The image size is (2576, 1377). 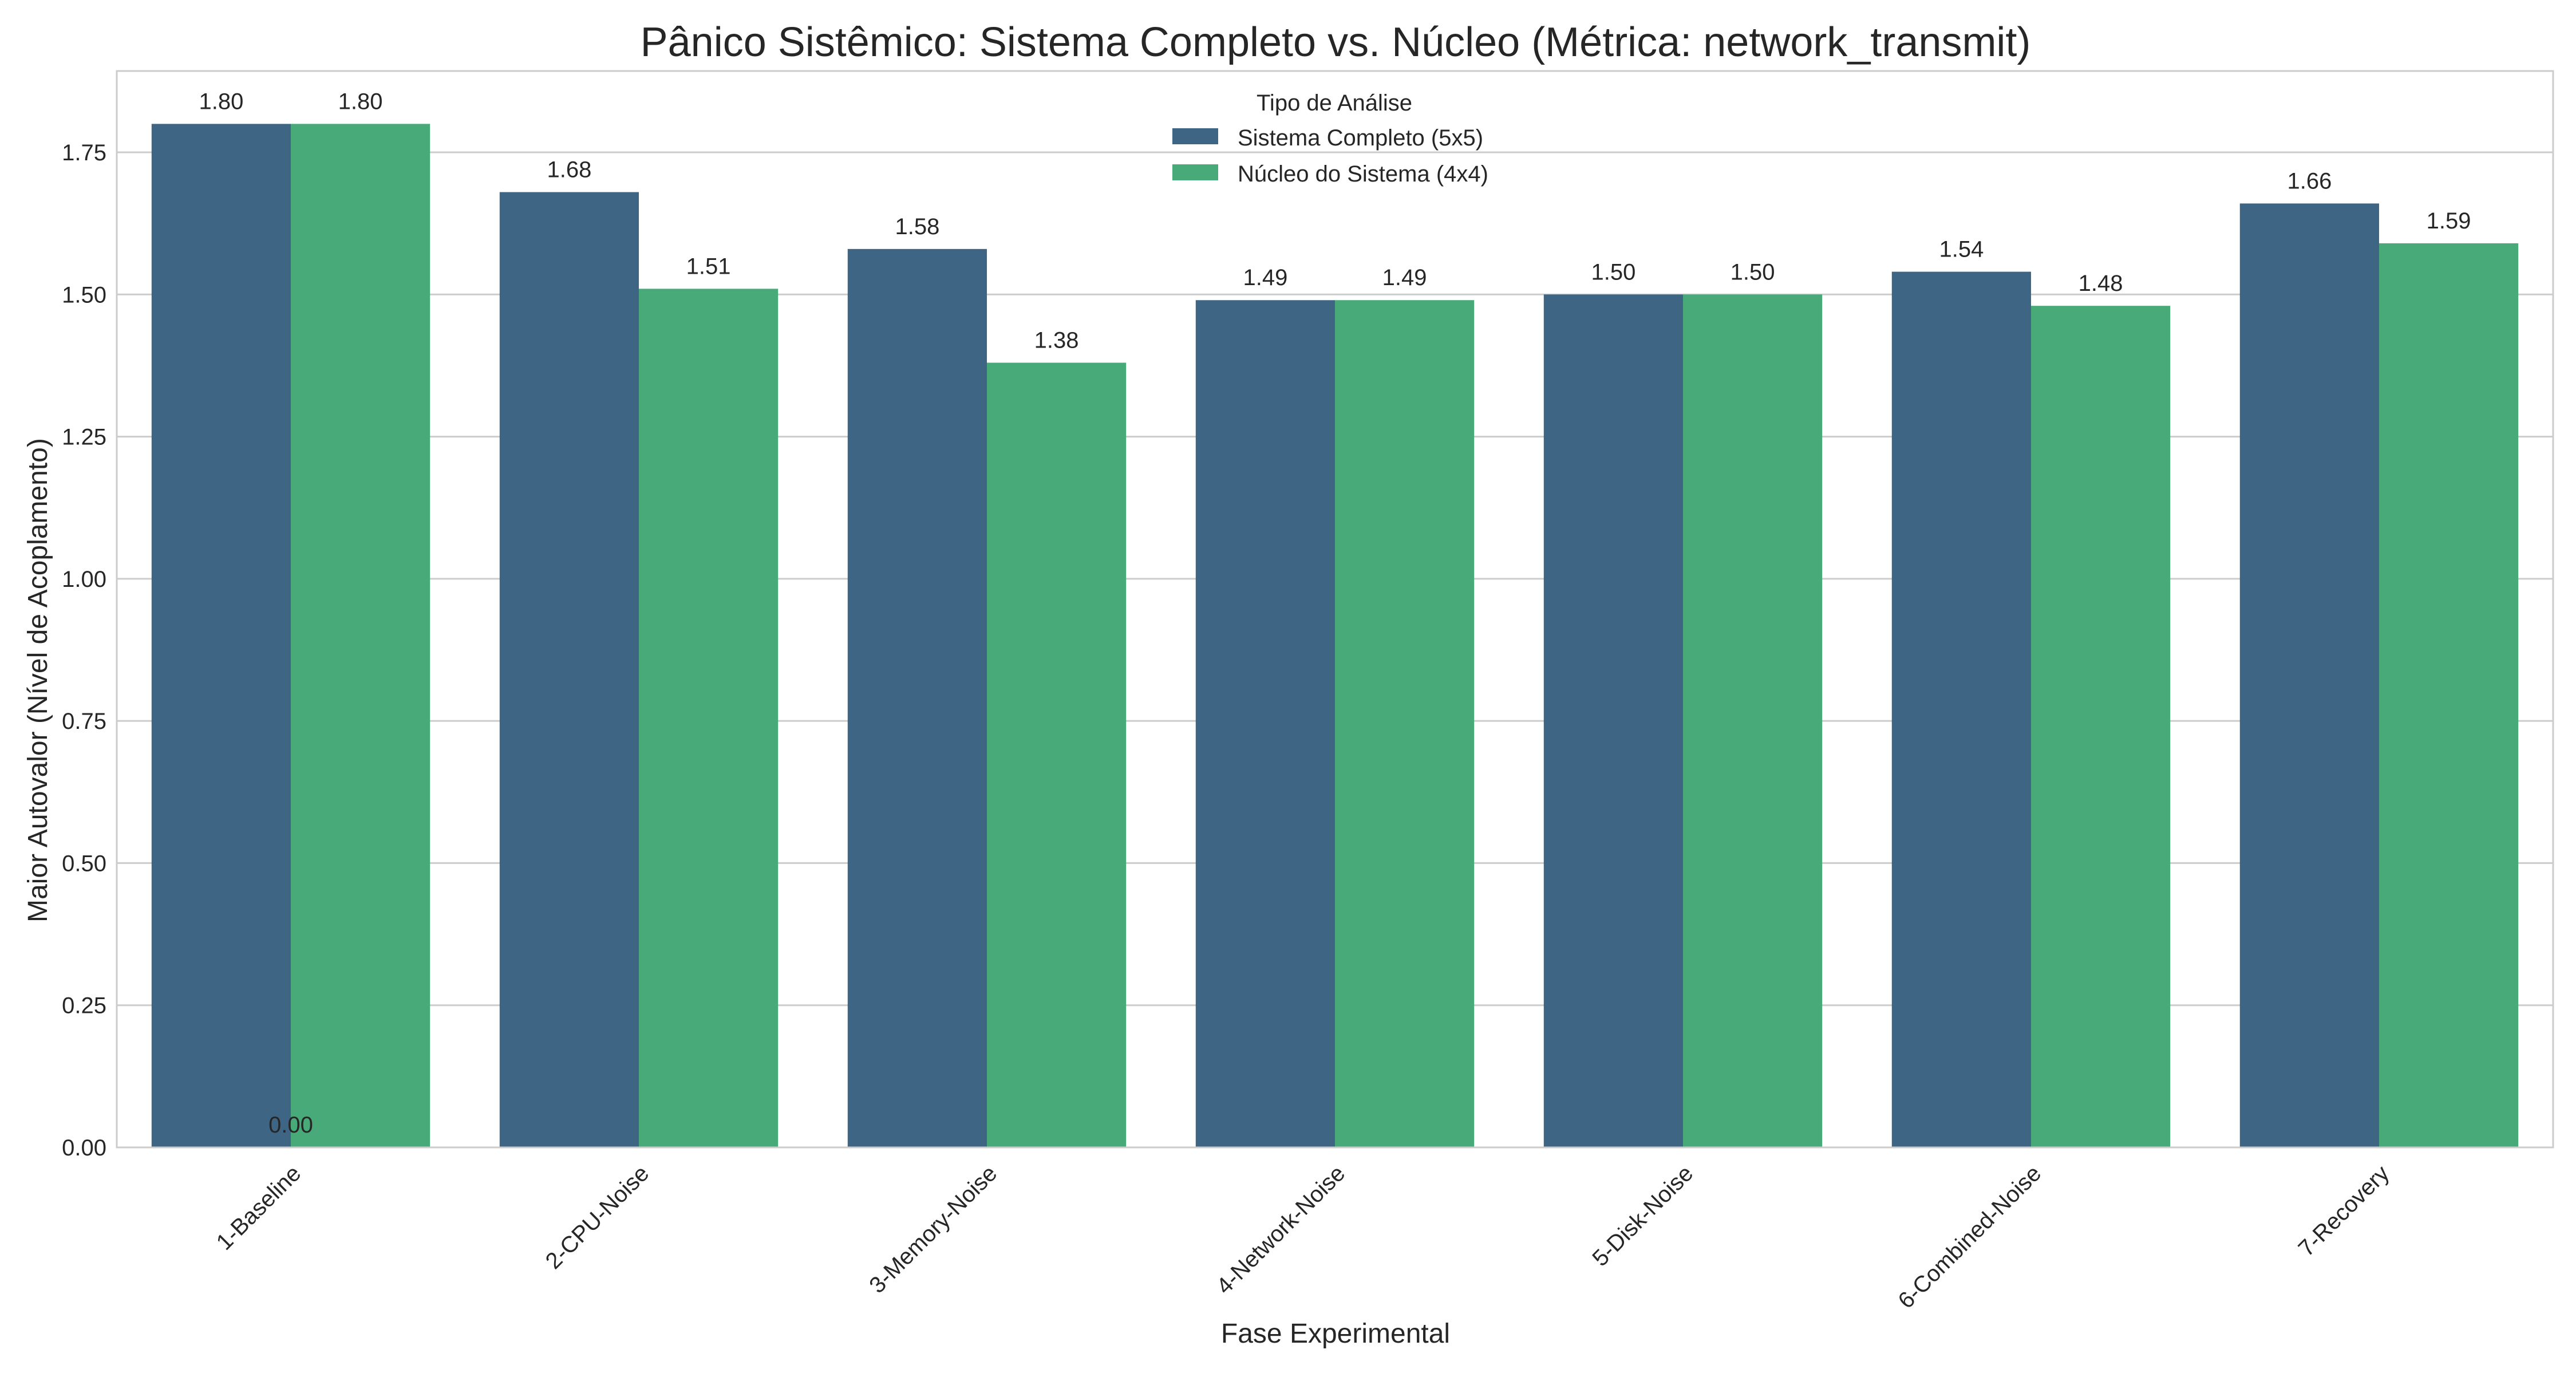 What do you see at coordinates (917, 226) in the screenshot?
I see `bar-value-label: 1.58` at bounding box center [917, 226].